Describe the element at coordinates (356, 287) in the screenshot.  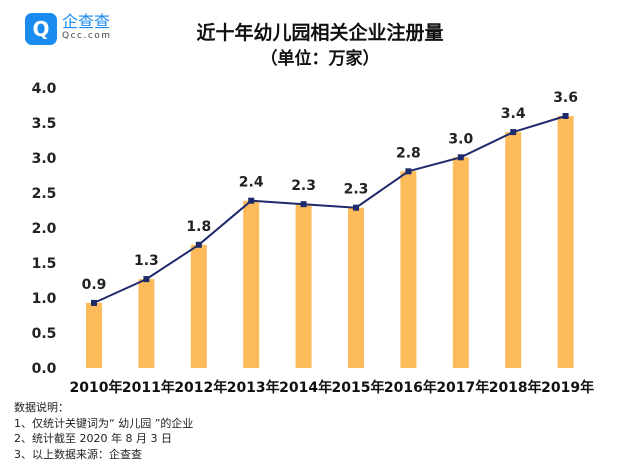
I see `bar-2015年` at that location.